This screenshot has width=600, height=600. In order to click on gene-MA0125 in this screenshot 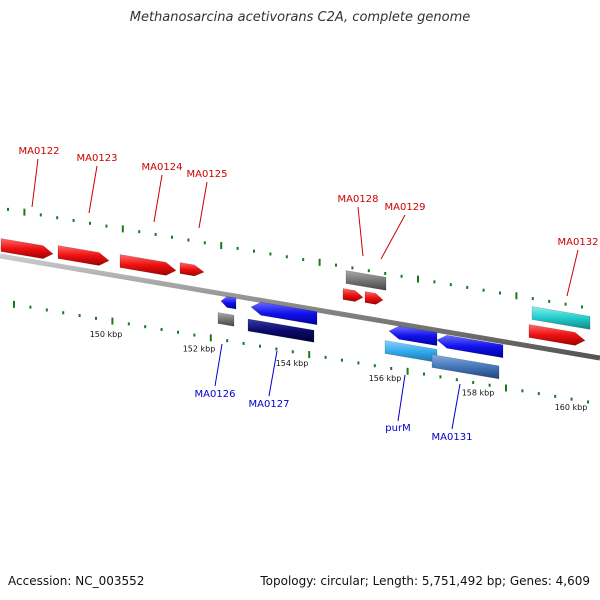, I will do `click(192, 269)`.